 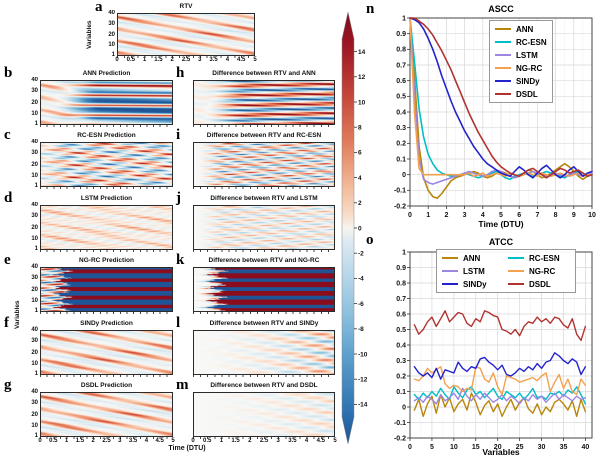 What do you see at coordinates (292, 441) in the screenshot?
I see `panel-m-xtick: 3.5` at bounding box center [292, 441].